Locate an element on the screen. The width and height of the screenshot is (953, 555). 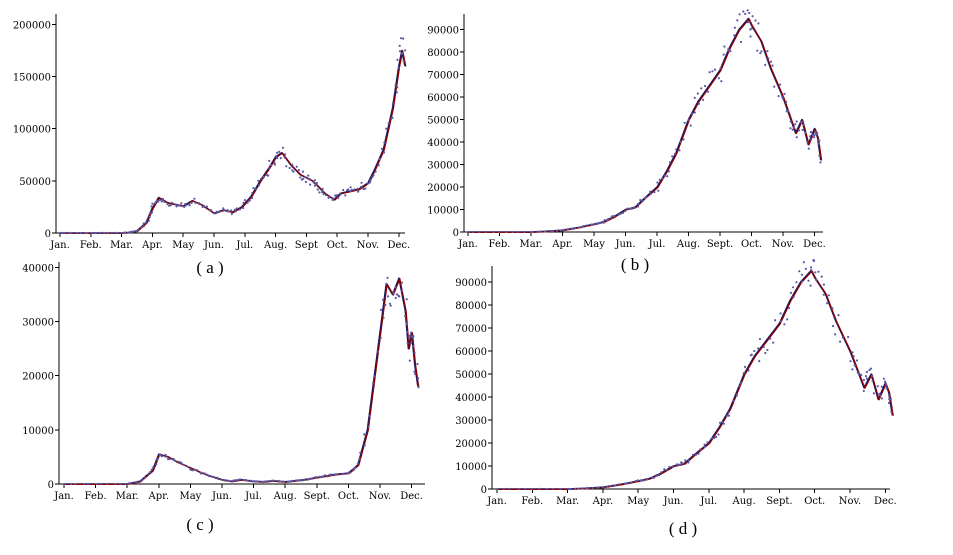
y-tick-label: 50000 is located at coordinates (35, 182).